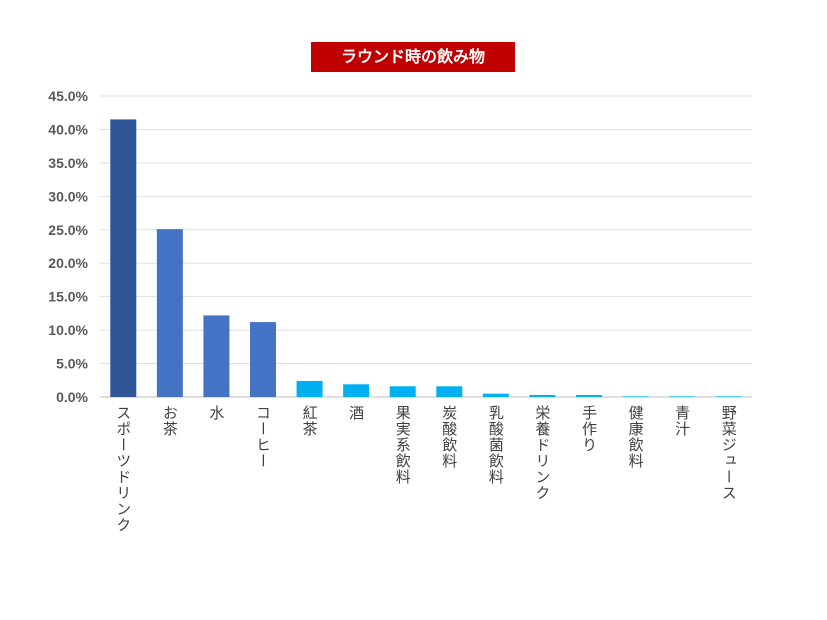  I want to click on x-tick-label: 酒, so click(356, 413).